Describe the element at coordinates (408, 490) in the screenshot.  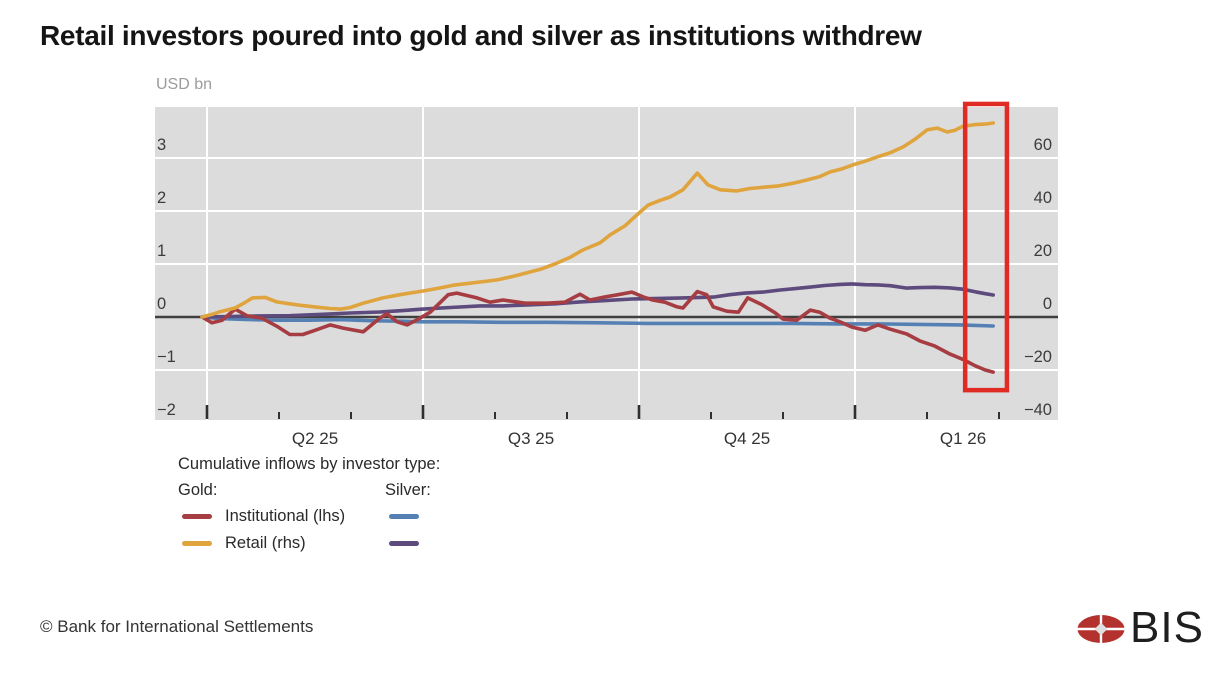
I see `legend-group-silver: Silver:` at that location.